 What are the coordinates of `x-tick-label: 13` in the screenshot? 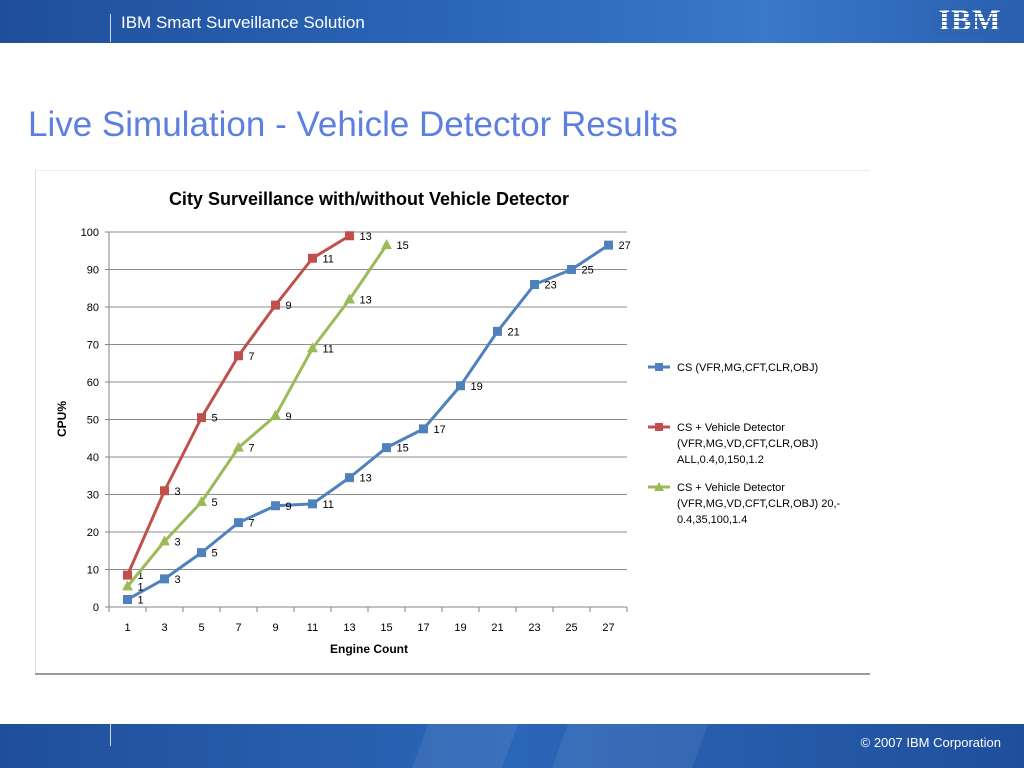 It's located at (349, 628).